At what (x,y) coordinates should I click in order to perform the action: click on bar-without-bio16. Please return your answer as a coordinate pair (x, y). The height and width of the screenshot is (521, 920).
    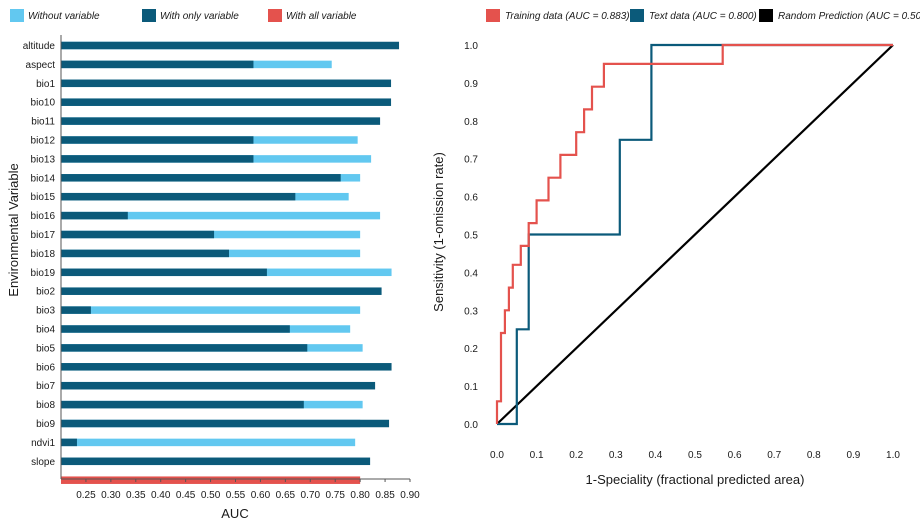
    Looking at the image, I should click on (221, 215).